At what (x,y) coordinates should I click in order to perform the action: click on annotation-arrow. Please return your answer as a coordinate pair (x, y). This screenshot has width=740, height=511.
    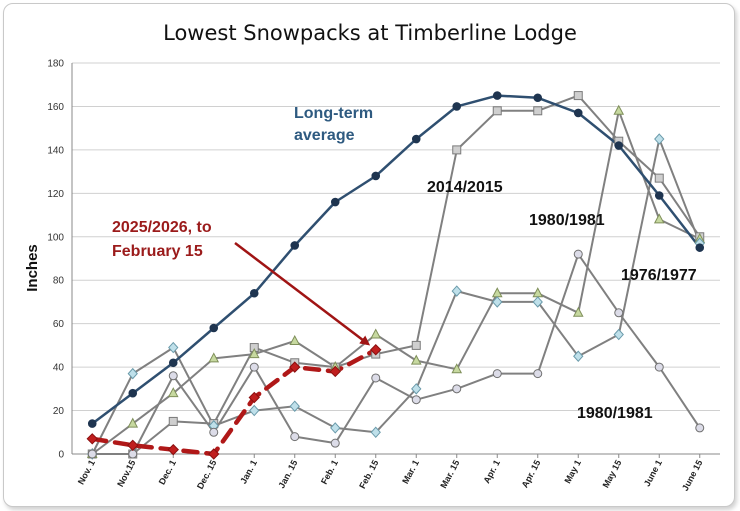
    Looking at the image, I should click on (302, 294).